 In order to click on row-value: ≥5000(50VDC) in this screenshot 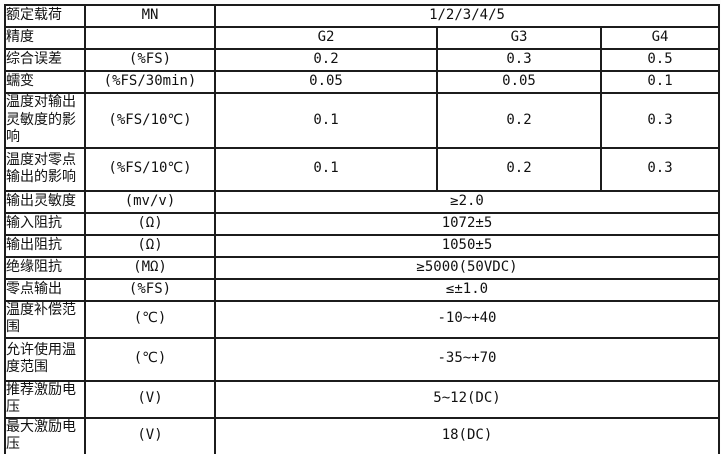, I will do `click(467, 267)`.